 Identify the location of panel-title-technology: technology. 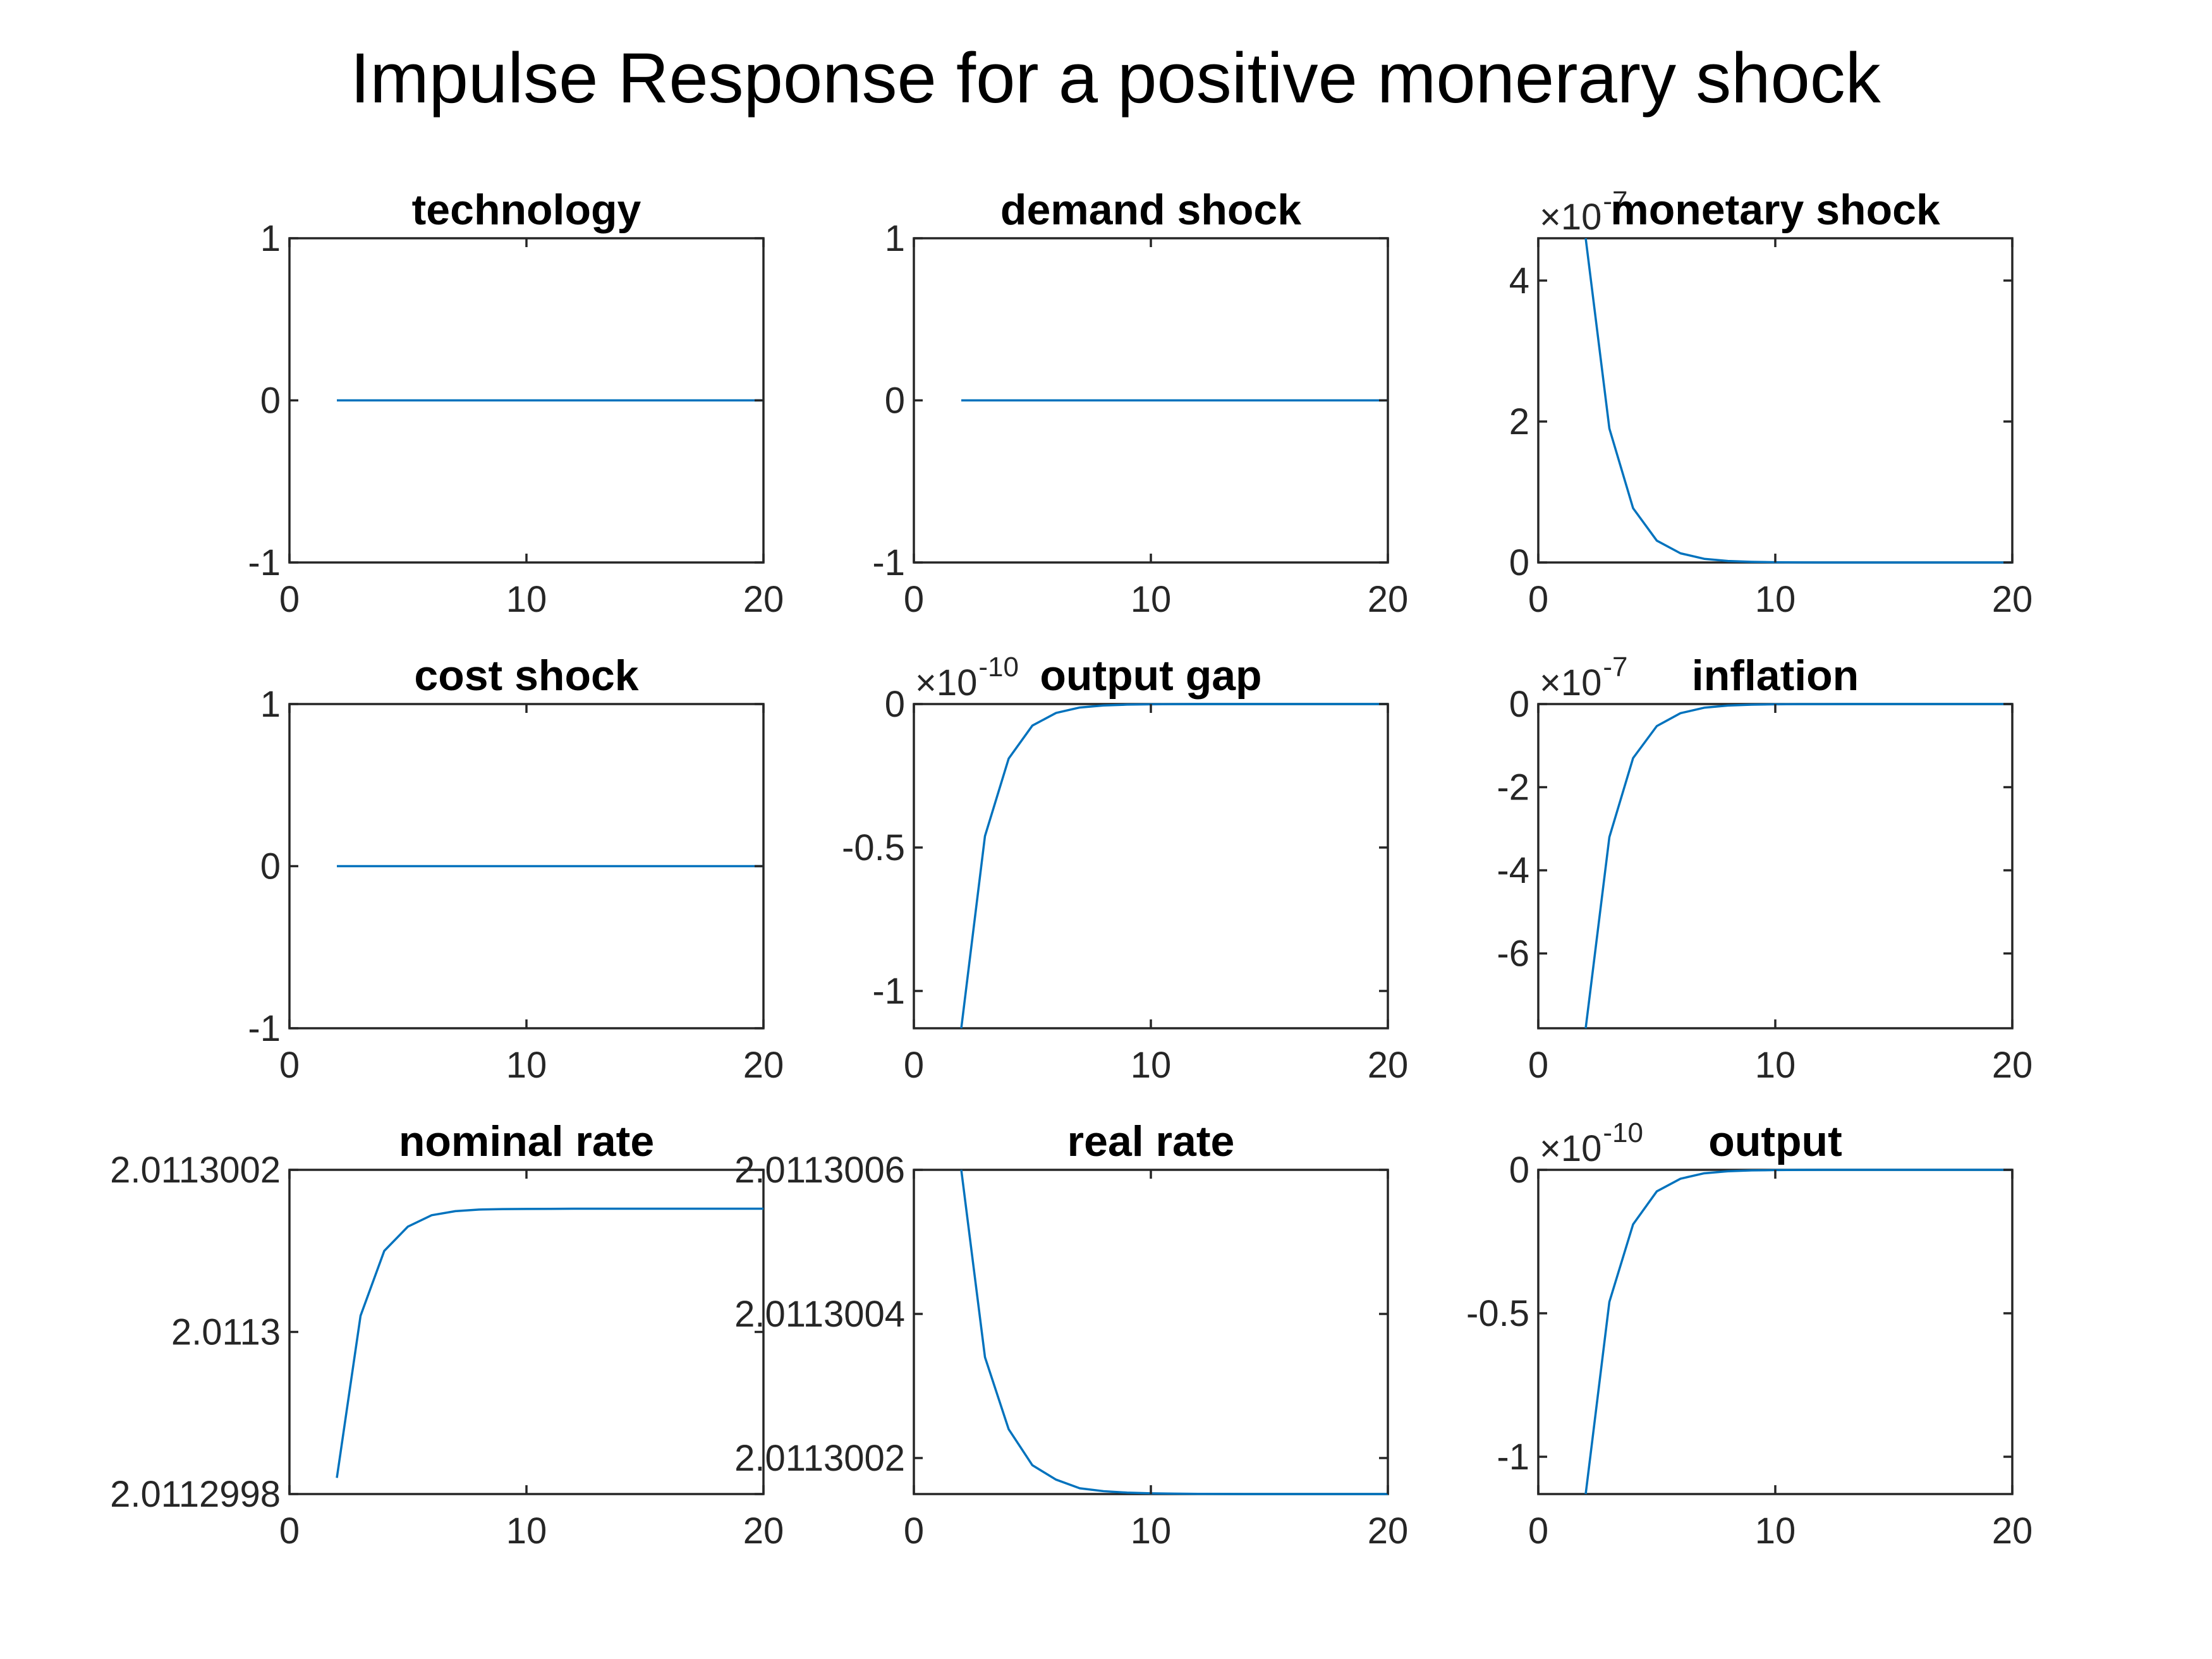
(526, 210).